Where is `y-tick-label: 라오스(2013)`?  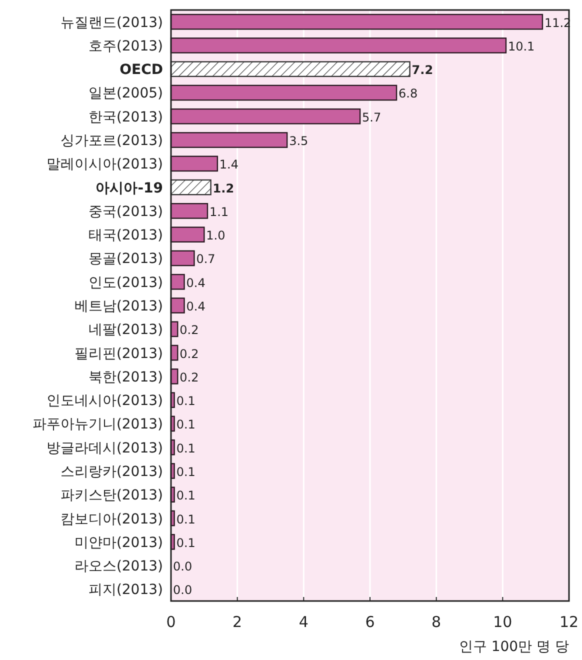
y-tick-label: 라오스(2013) is located at coordinates (118, 566).